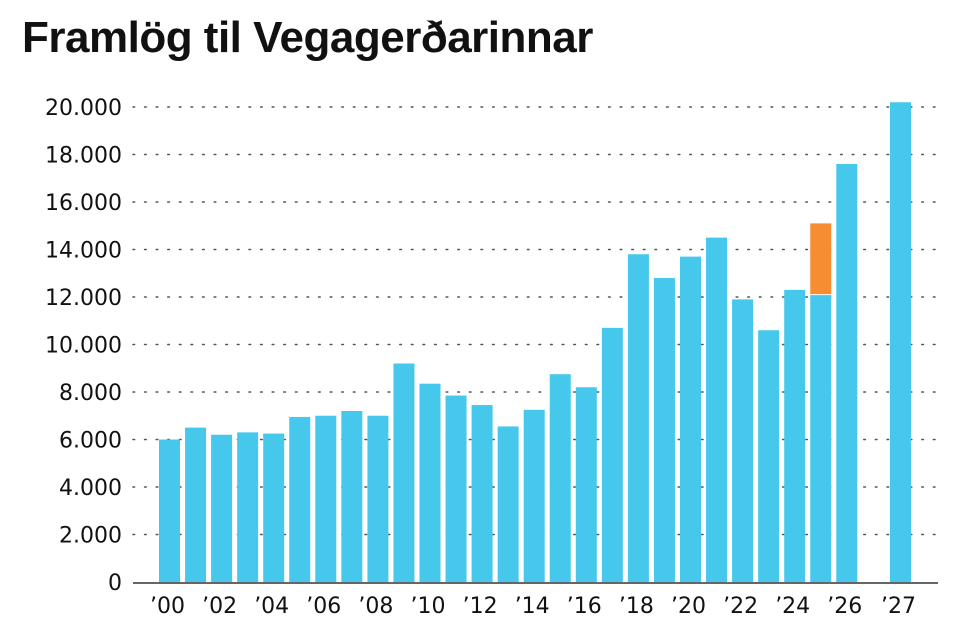 The width and height of the screenshot is (971, 644). Describe the element at coordinates (428, 606) in the screenshot. I see `x-tick-label: ’10` at that location.